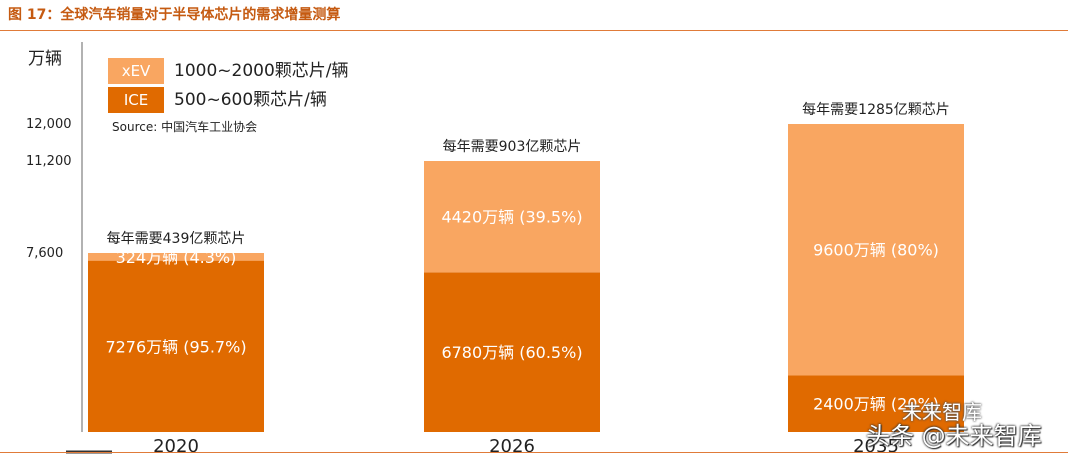  Describe the element at coordinates (250, 100) in the screenshot. I see `legend-label-ice: 500~600颗芯片/辆` at that location.